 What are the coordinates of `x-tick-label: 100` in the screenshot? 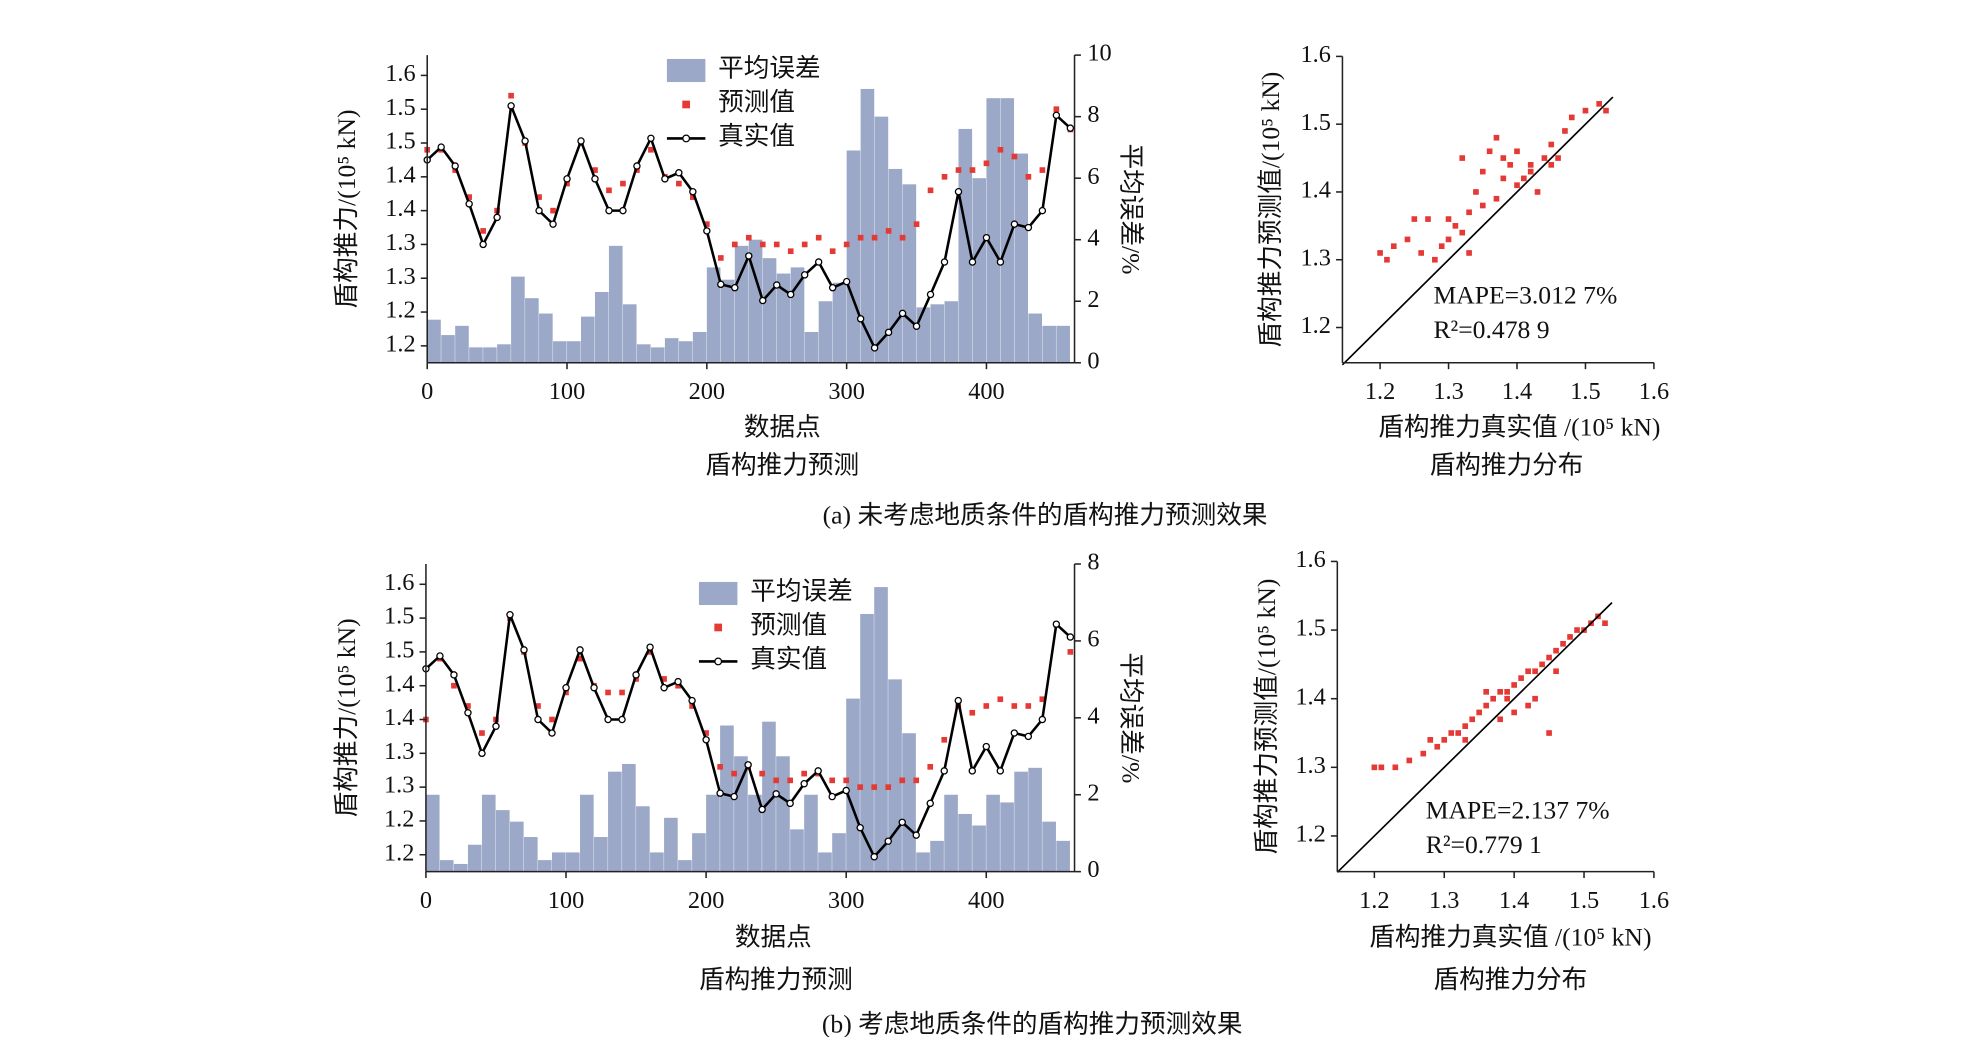 It's located at (566, 900).